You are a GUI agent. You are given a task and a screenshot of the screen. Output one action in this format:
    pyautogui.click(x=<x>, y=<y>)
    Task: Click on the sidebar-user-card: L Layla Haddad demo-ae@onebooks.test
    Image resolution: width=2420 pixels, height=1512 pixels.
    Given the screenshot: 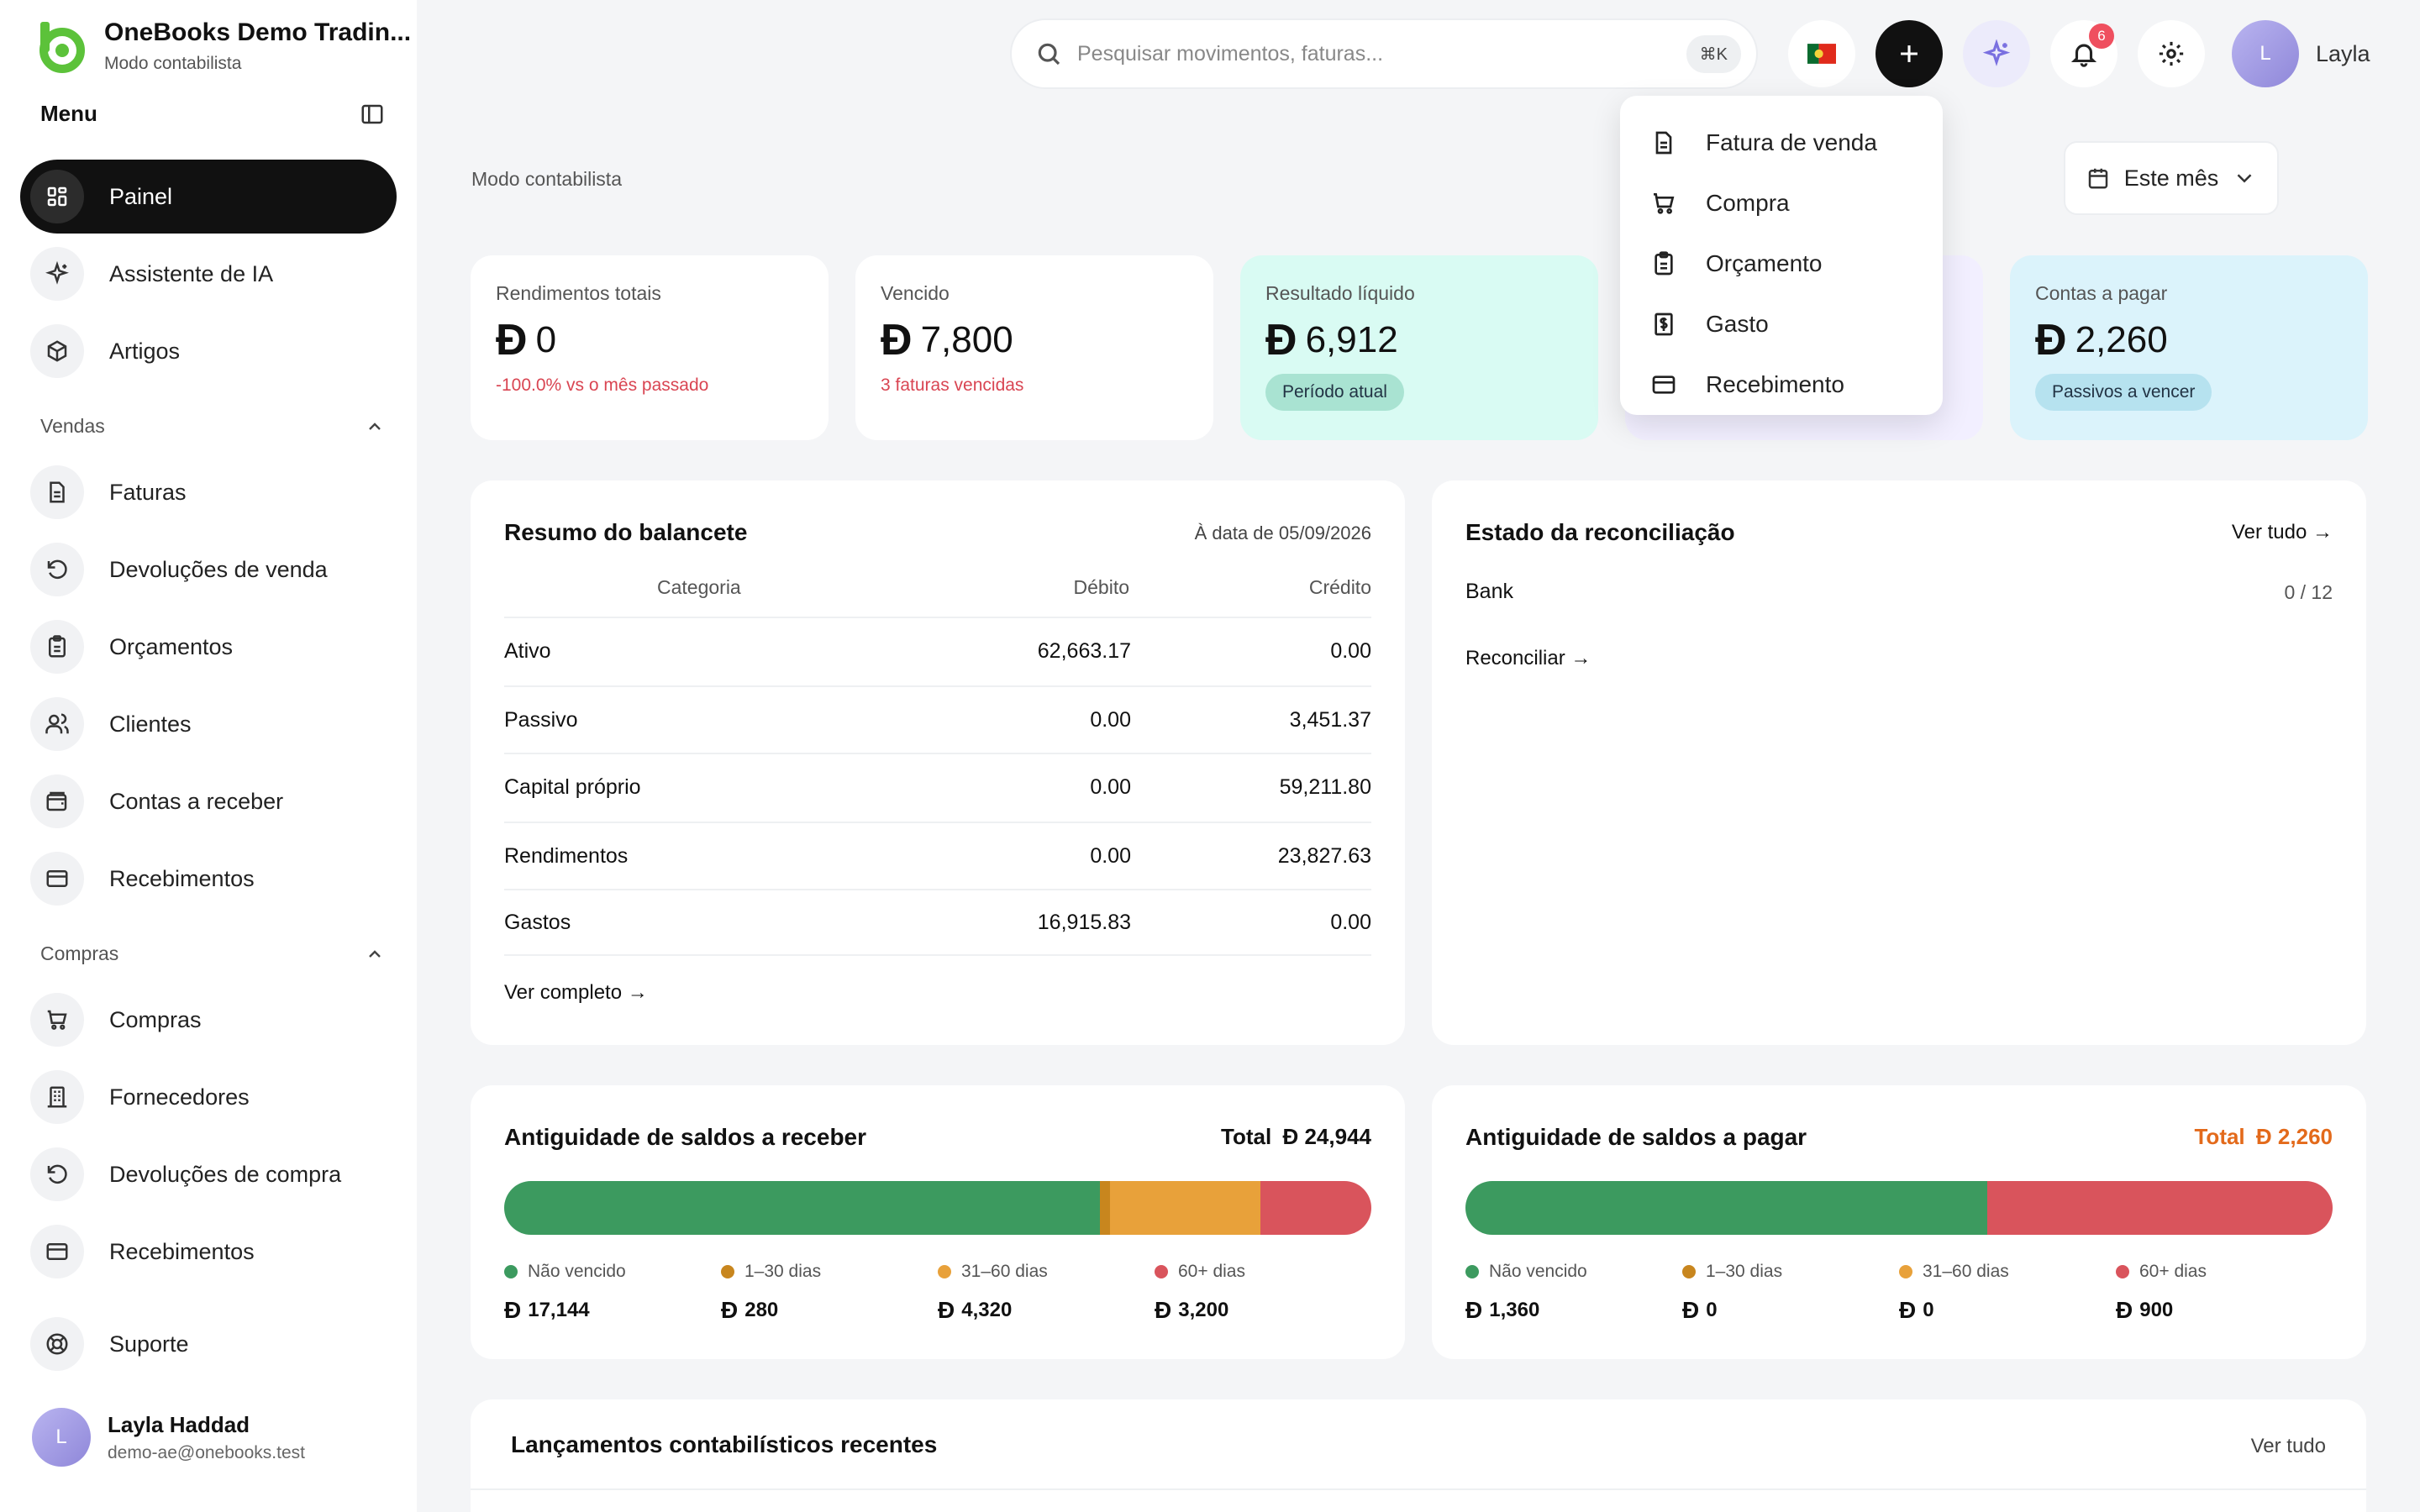 What is the action you would take?
    pyautogui.click(x=168, y=1437)
    